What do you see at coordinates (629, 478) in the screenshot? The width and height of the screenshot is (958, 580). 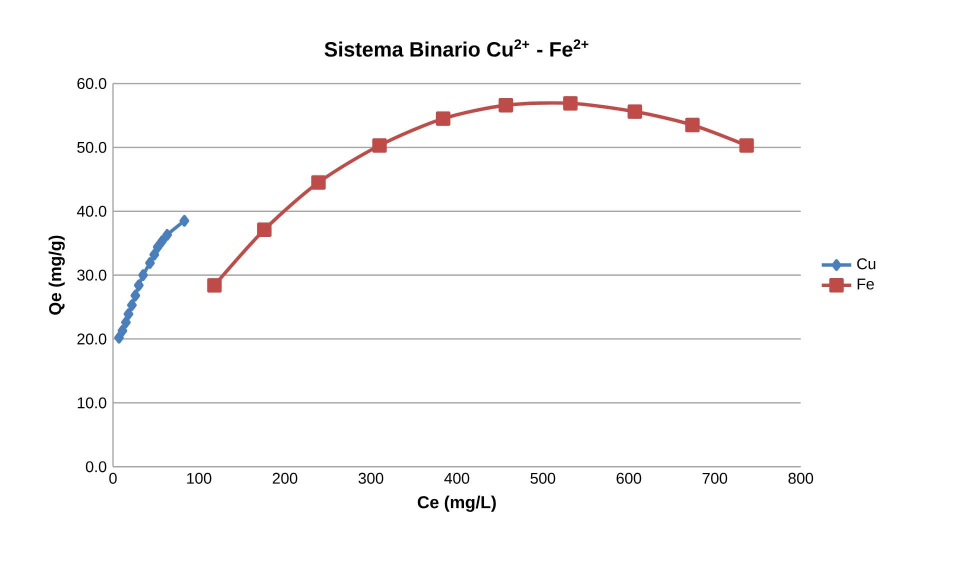 I see `x-tick-label: 600` at bounding box center [629, 478].